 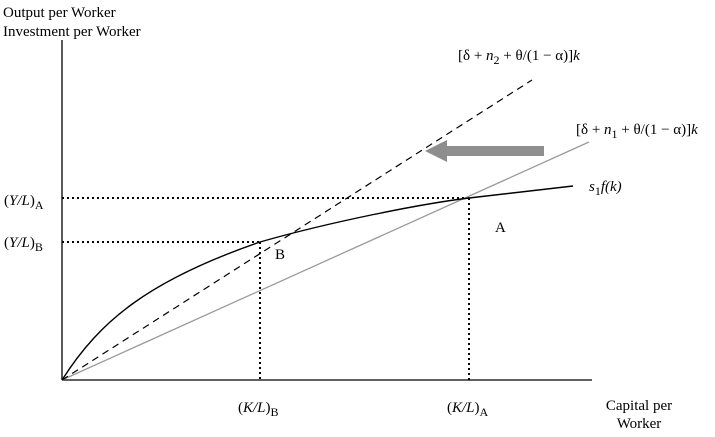 What do you see at coordinates (468, 409) in the screenshot?
I see `x-tick-label-A: (K/L)A` at bounding box center [468, 409].